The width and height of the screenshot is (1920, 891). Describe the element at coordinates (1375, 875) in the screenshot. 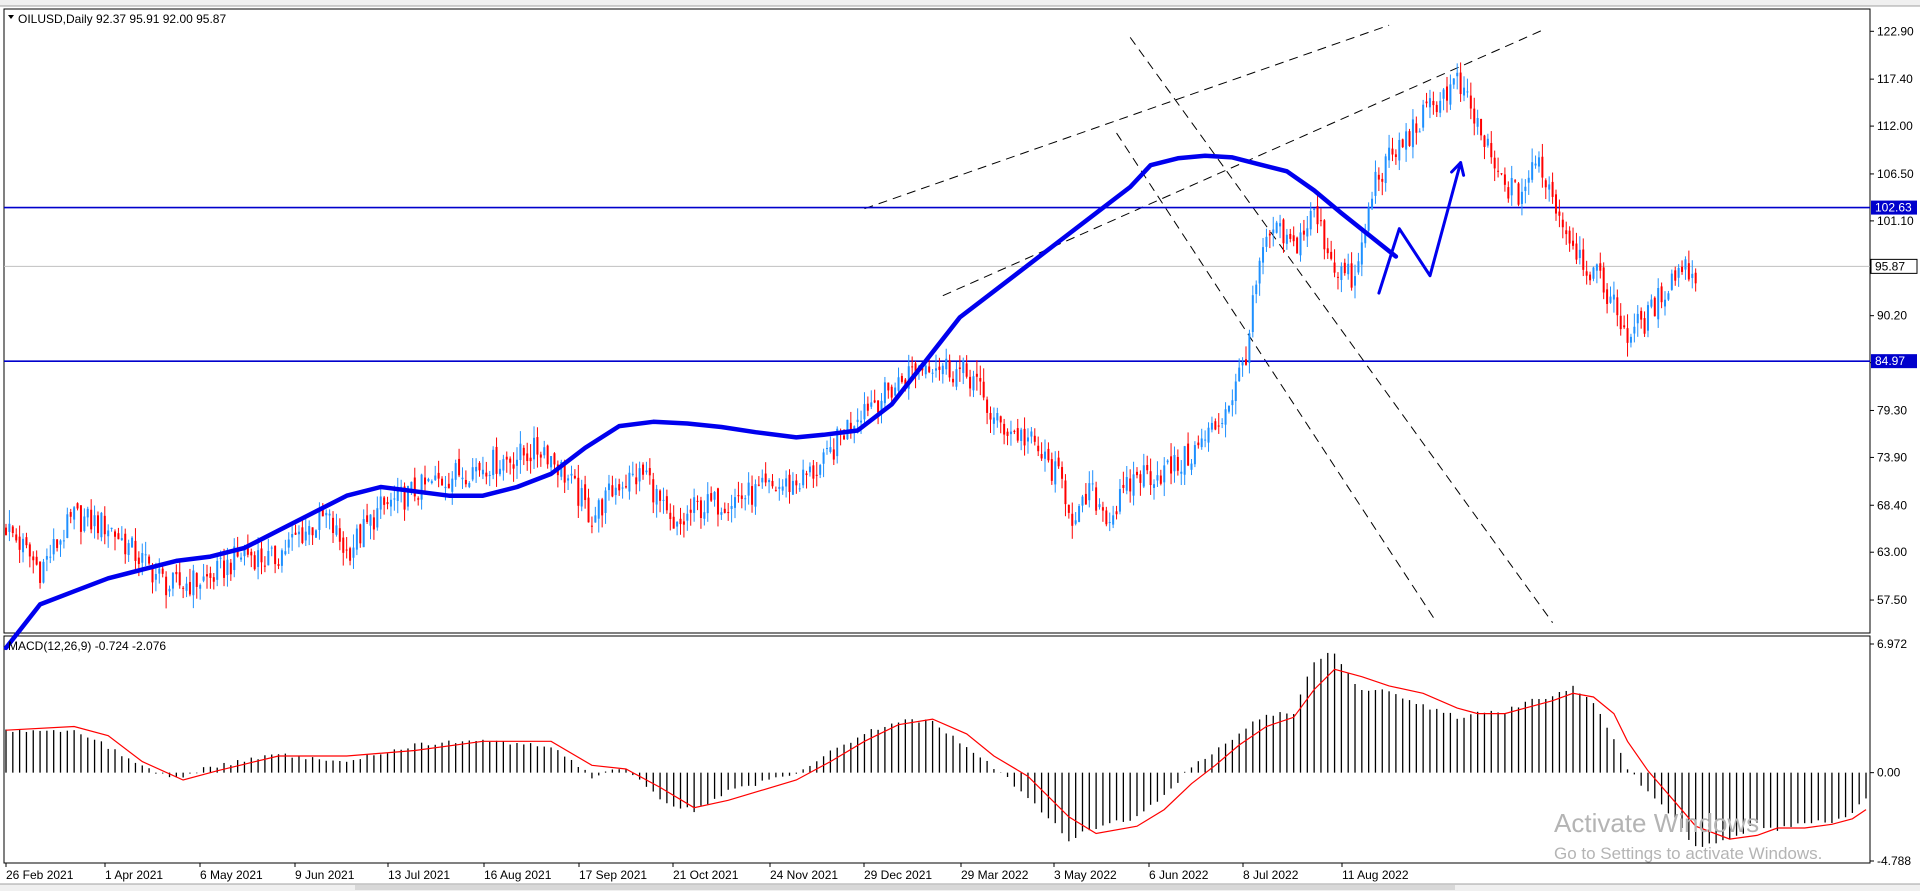

I see `date-tick-label: 11 Aug 2022` at that location.